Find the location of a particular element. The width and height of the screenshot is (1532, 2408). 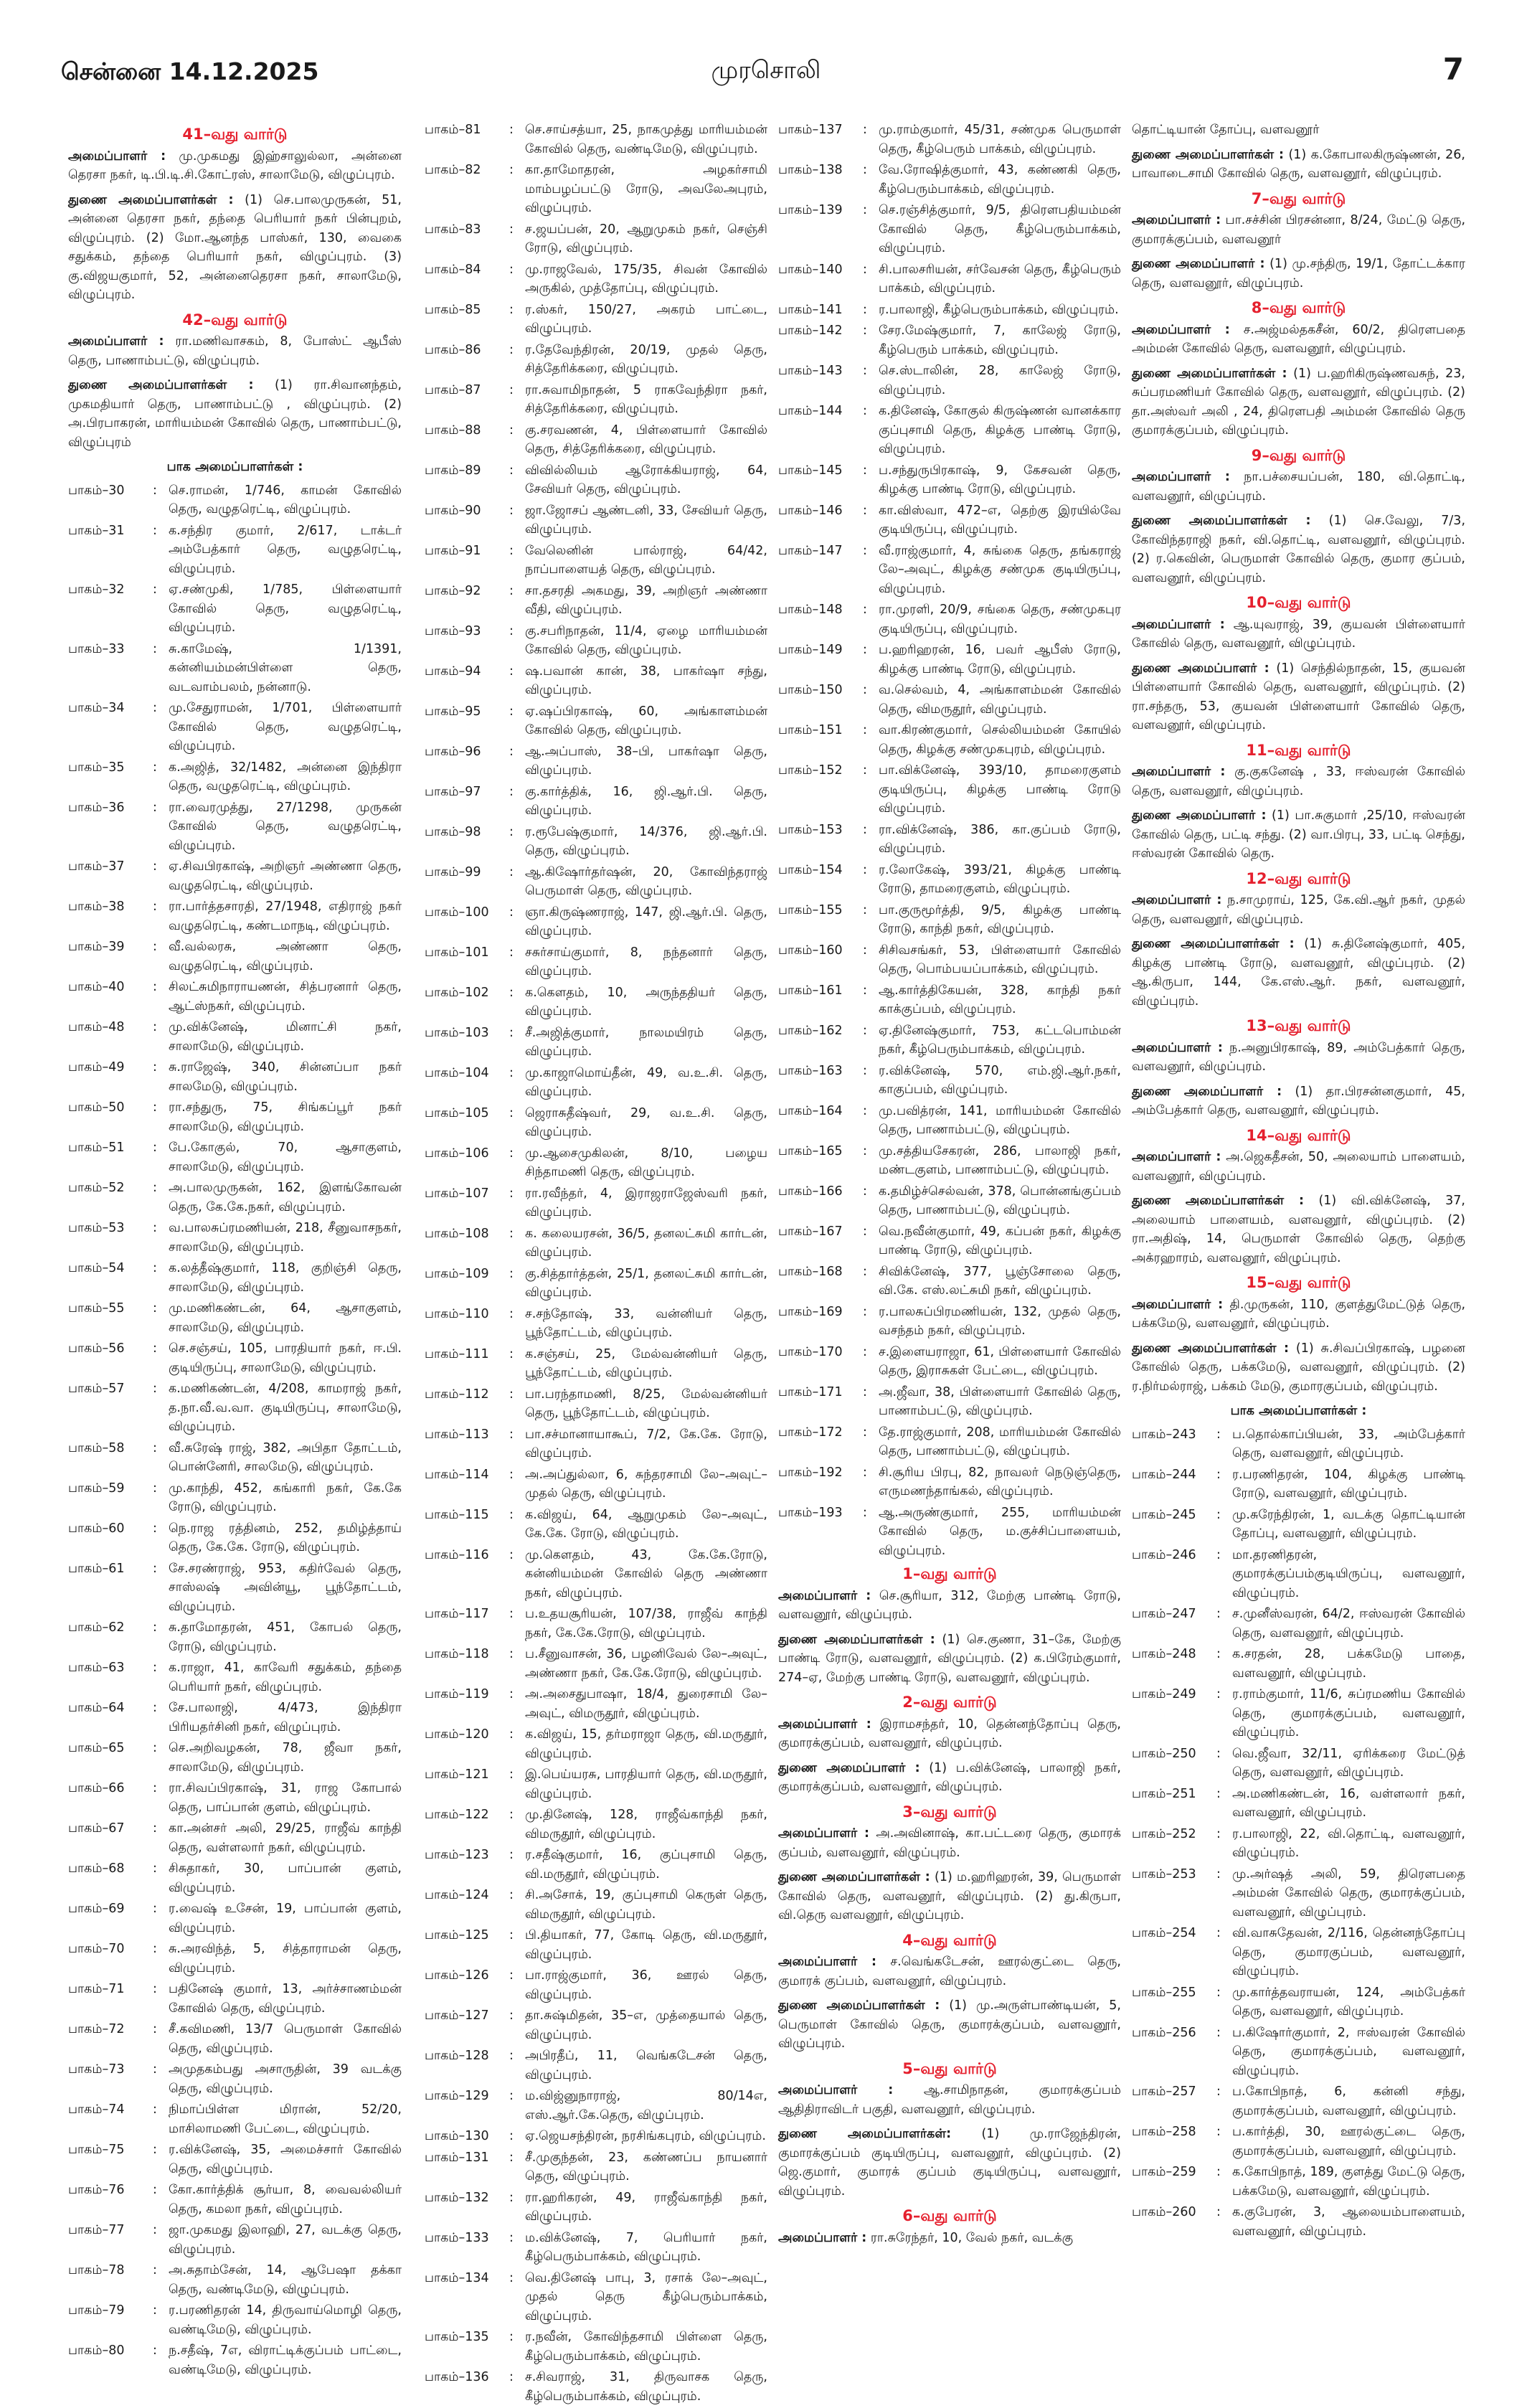

booth-number: பாகம்–88 is located at coordinates (453, 430).